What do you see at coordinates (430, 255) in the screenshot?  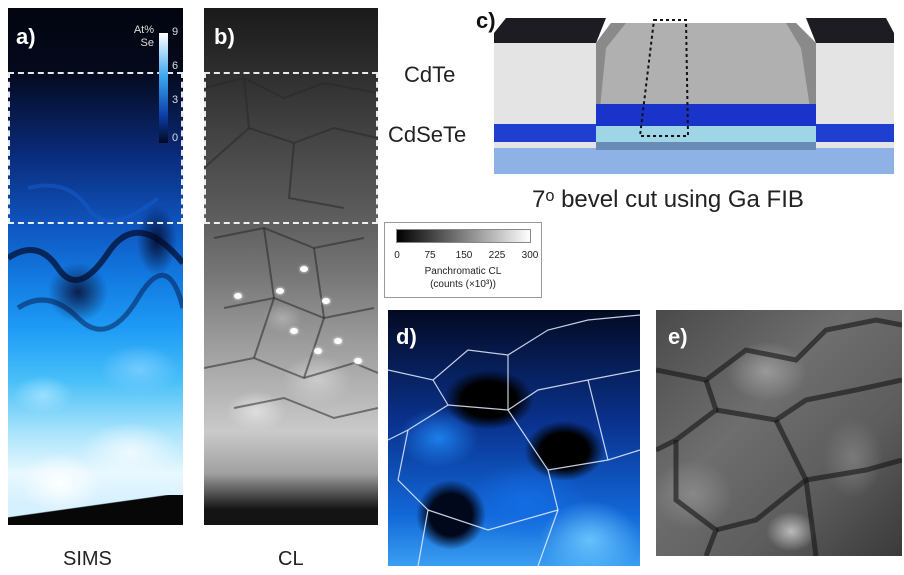 I see `cl-colorbar-tick: 75` at bounding box center [430, 255].